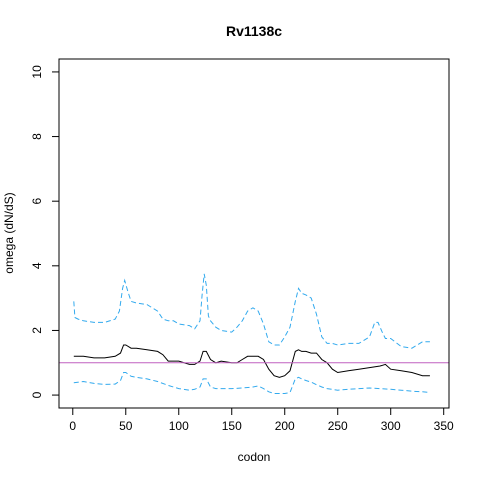  What do you see at coordinates (254, 31) in the screenshot?
I see `chart-title: Rv1138c` at bounding box center [254, 31].